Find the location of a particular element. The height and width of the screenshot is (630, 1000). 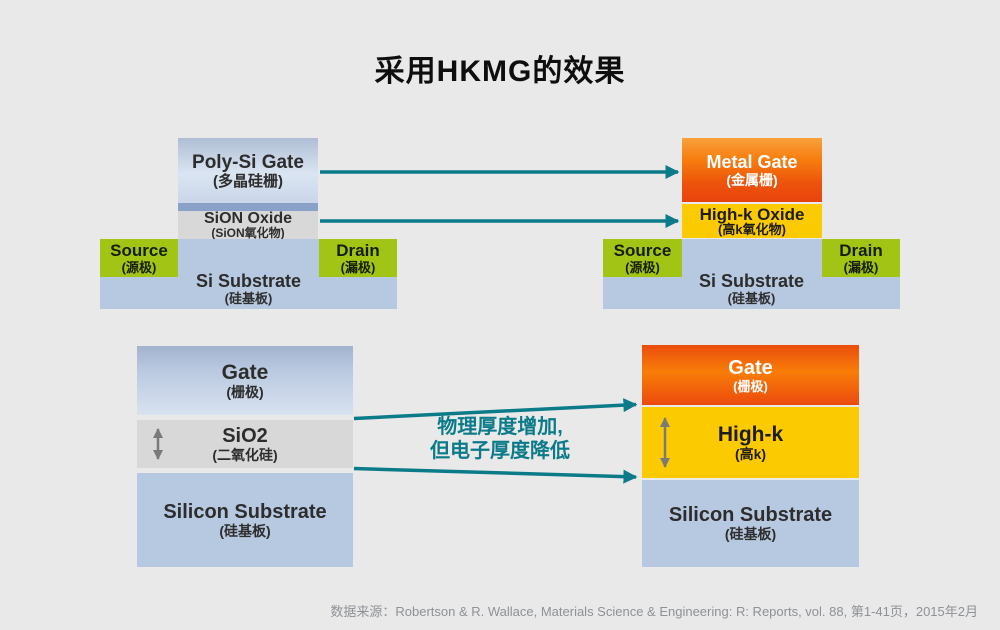

poly-si-gate-layer: Poly-Si Gate (多晶硅栅) is located at coordinates (248, 170).